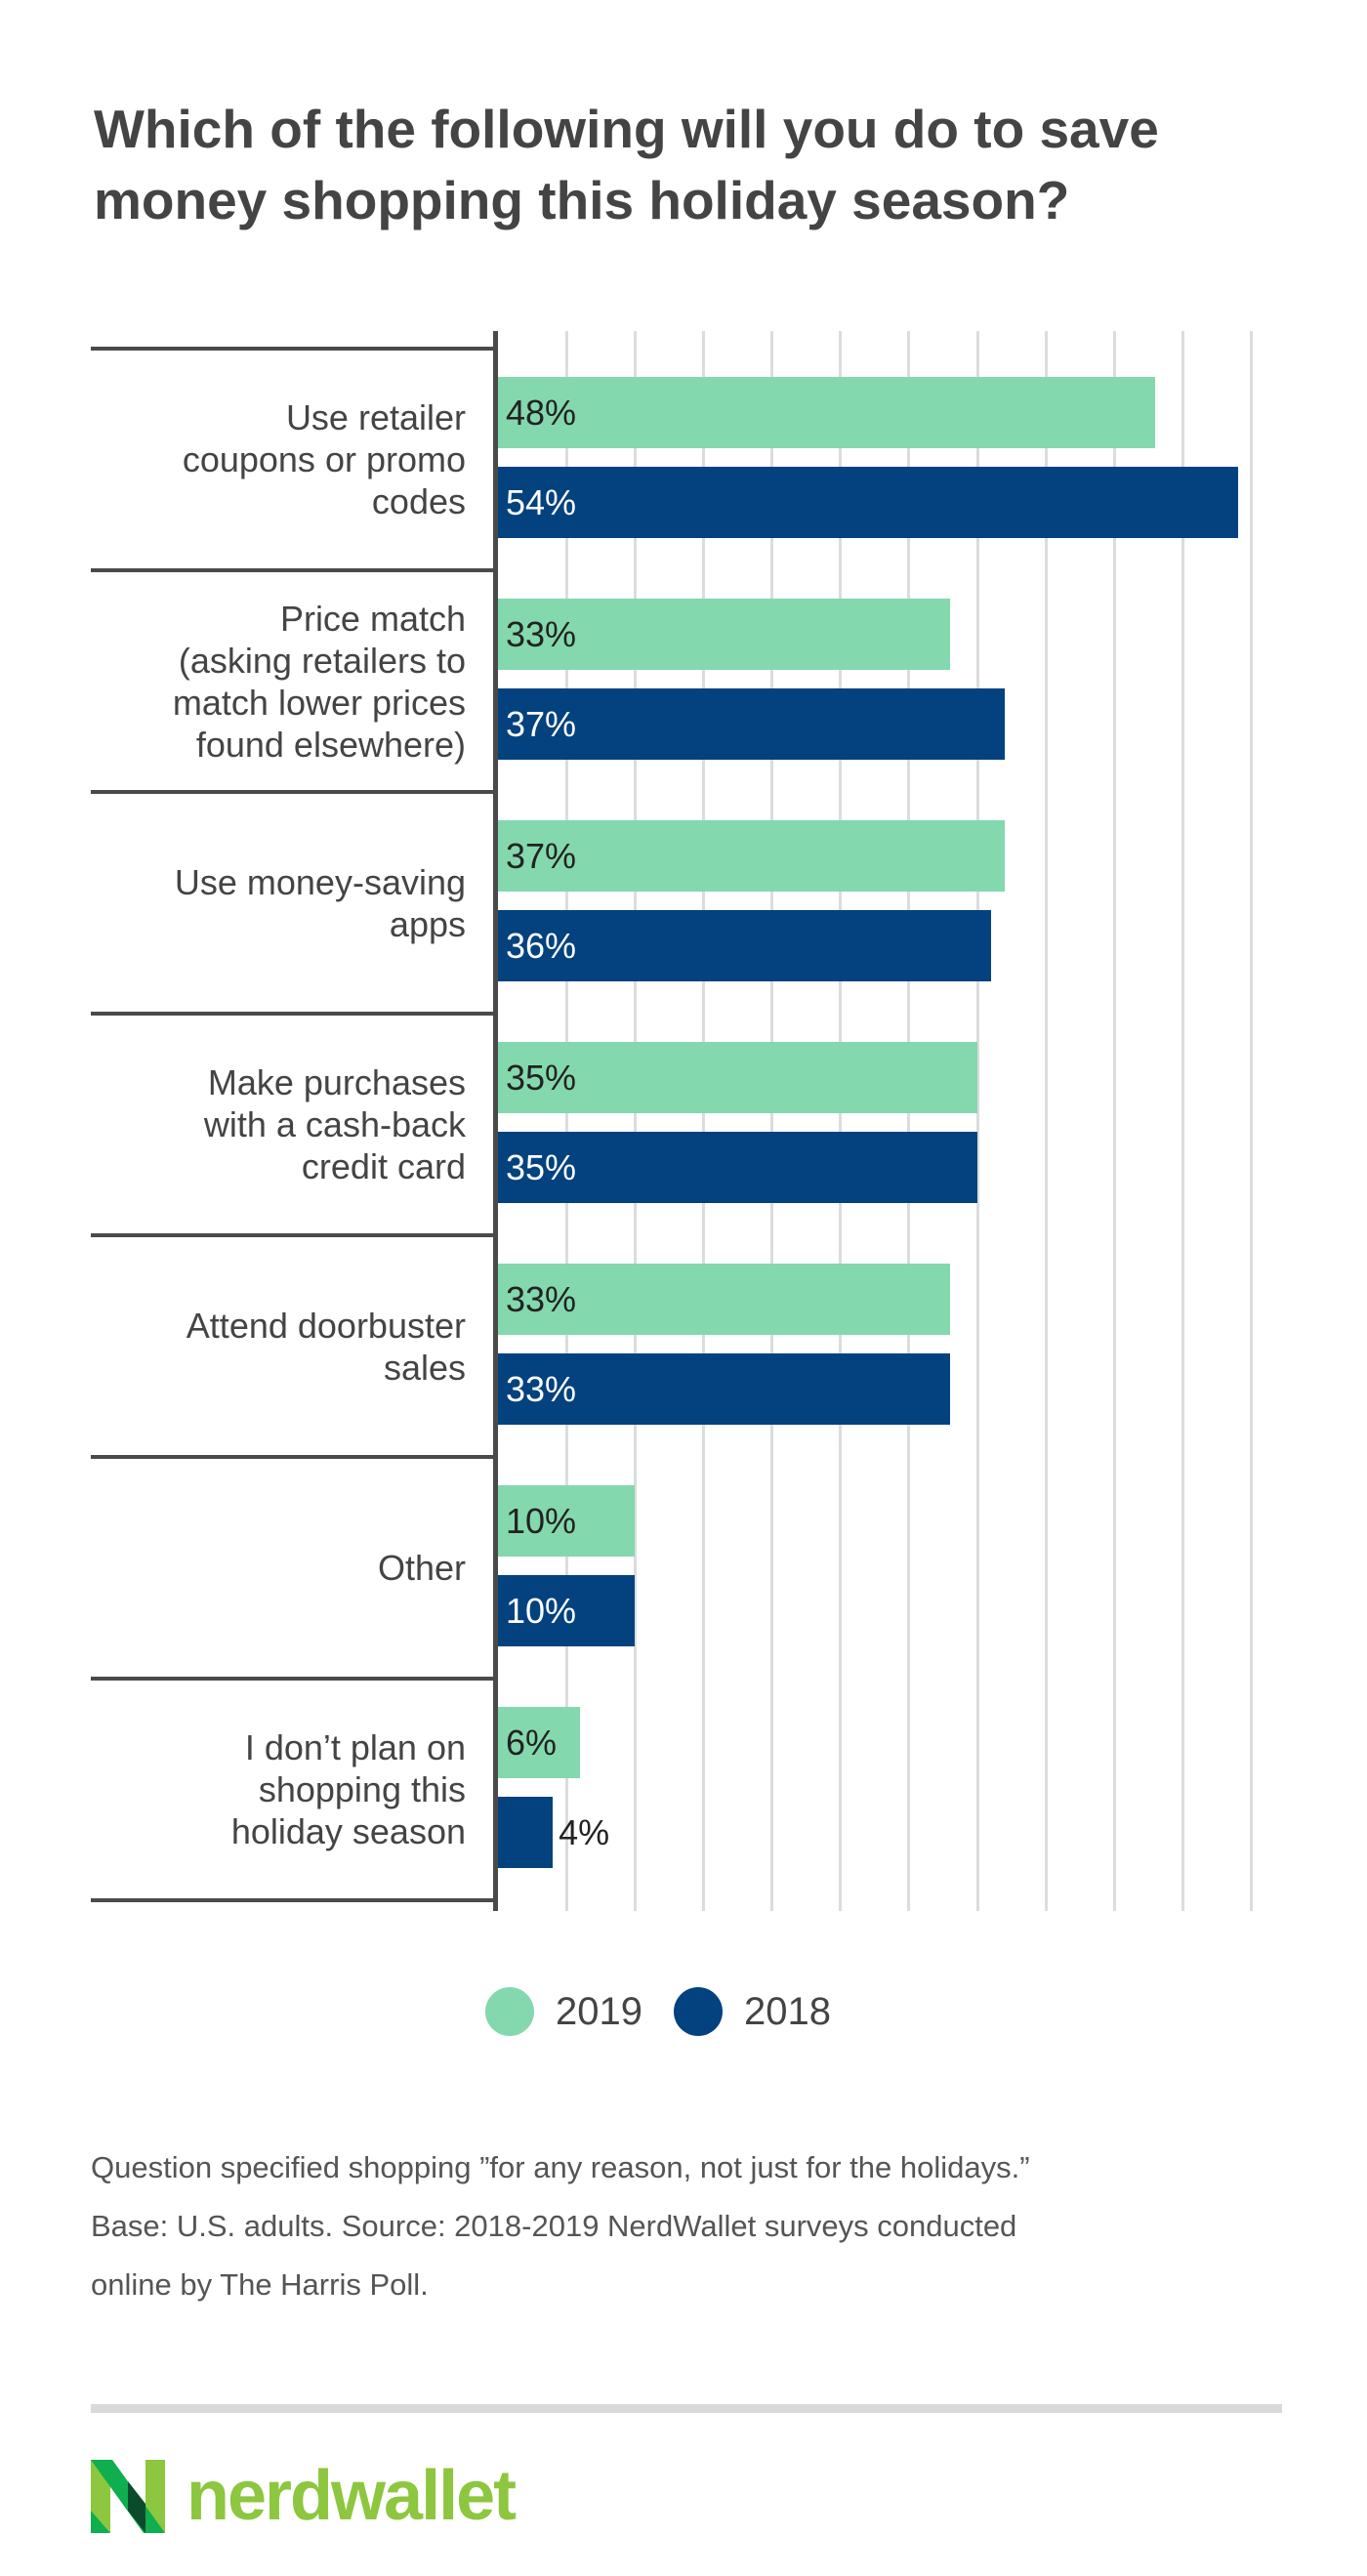  I want to click on data-label-2019: 6%, so click(532, 1743).